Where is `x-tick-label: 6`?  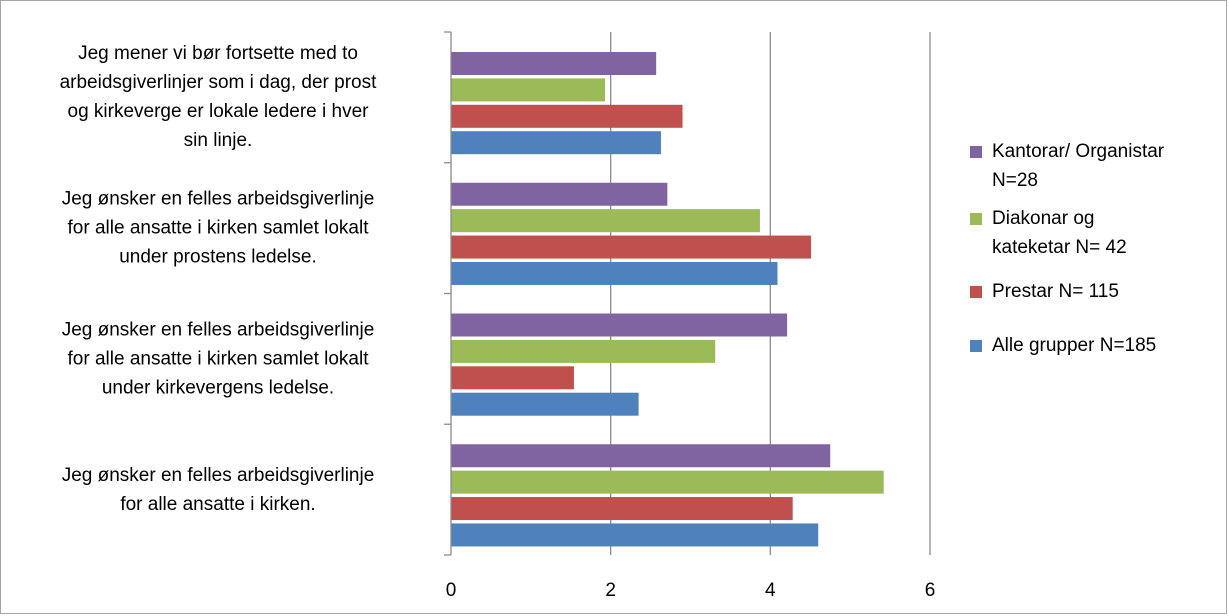
x-tick-label: 6 is located at coordinates (930, 590).